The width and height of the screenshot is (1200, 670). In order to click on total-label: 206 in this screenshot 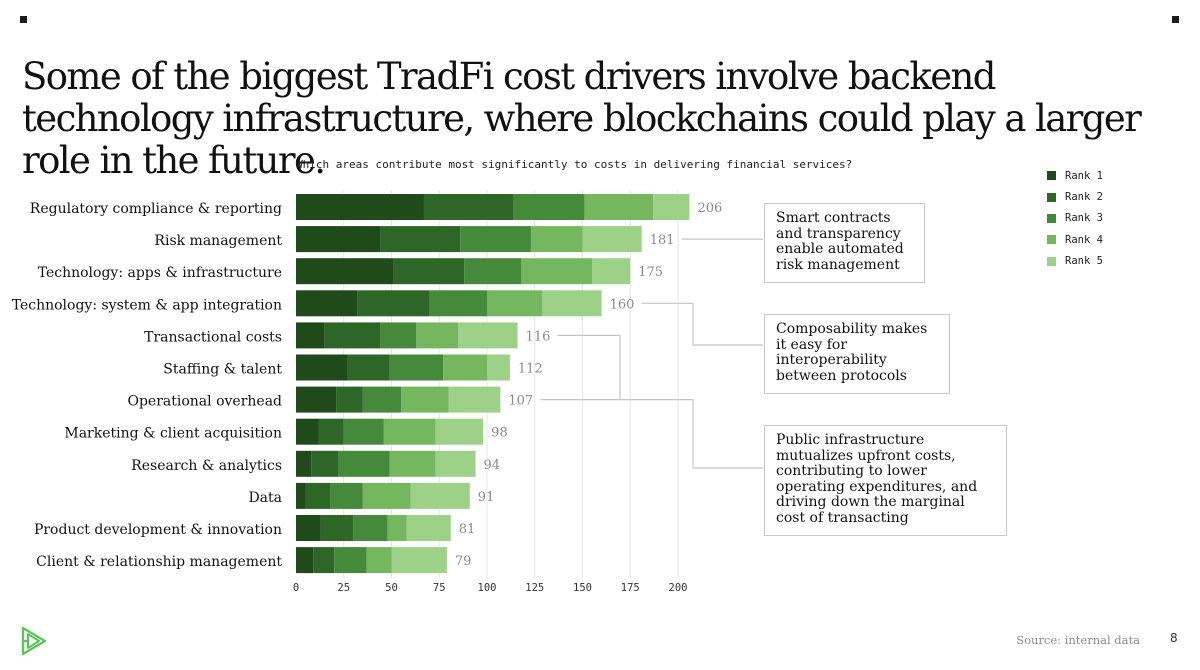, I will do `click(709, 208)`.